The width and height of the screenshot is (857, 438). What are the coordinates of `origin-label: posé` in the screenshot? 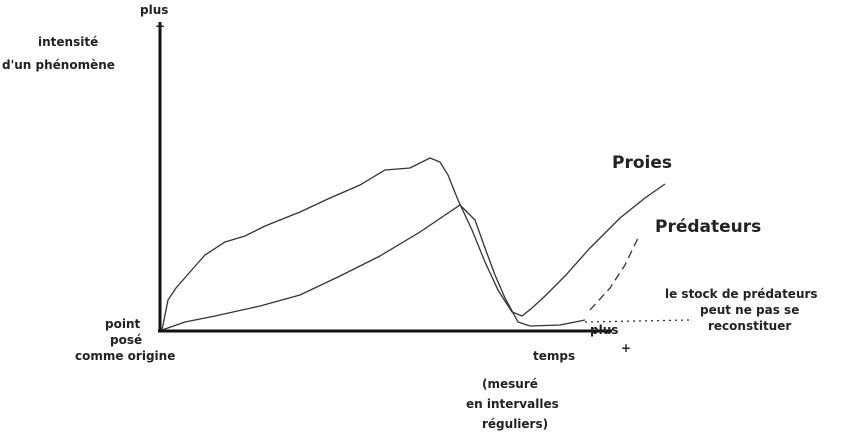 It's located at (126, 340).